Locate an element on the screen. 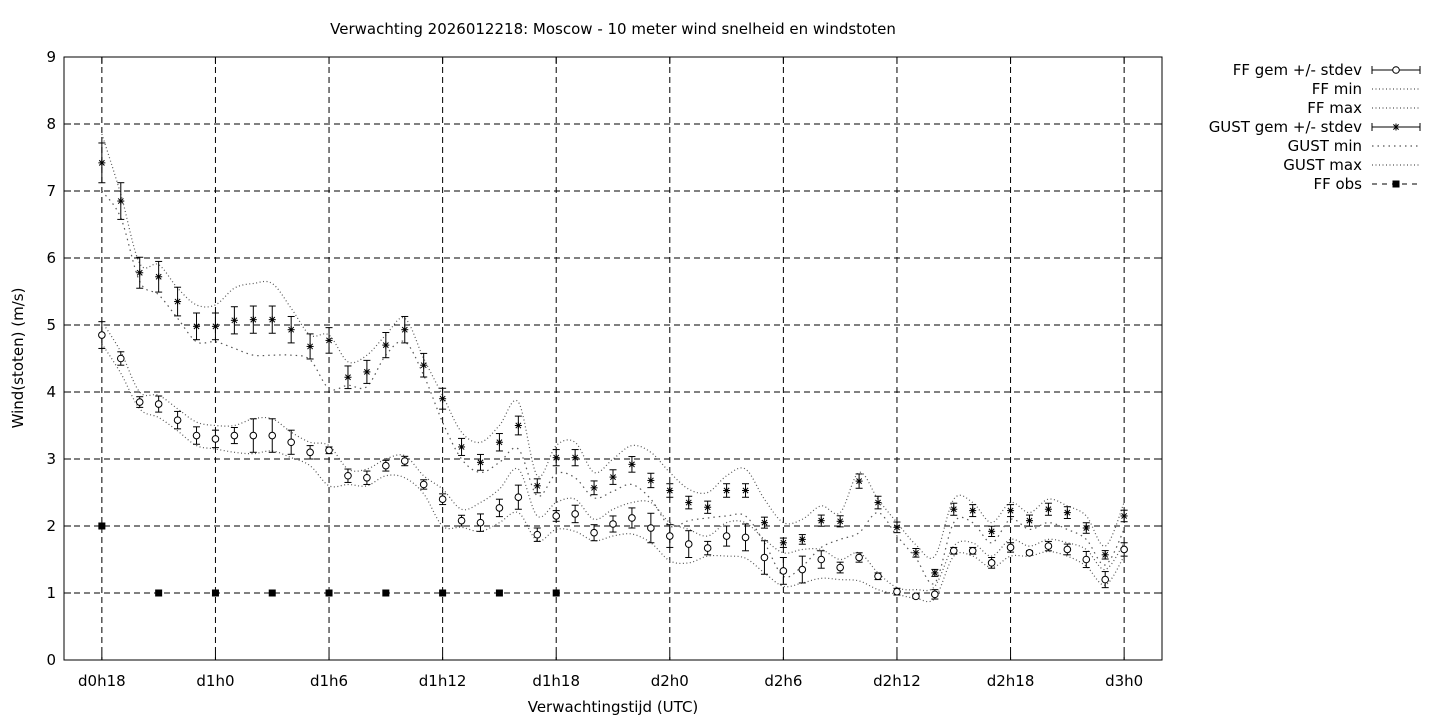 The width and height of the screenshot is (1440, 720). y-tick-label: 0 is located at coordinates (51, 660).